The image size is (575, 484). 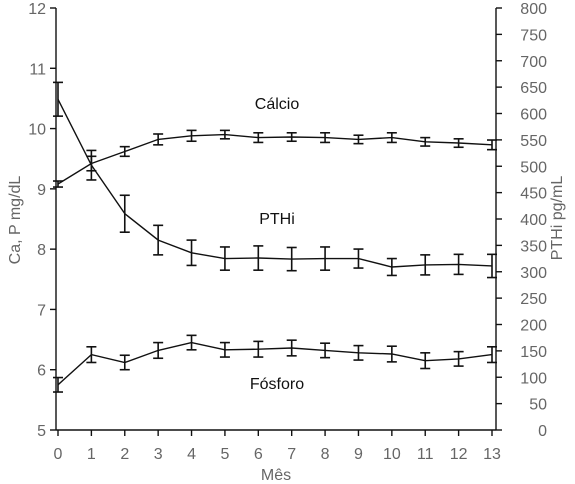 I want to click on x-tick-label: 4, so click(x=191, y=454).